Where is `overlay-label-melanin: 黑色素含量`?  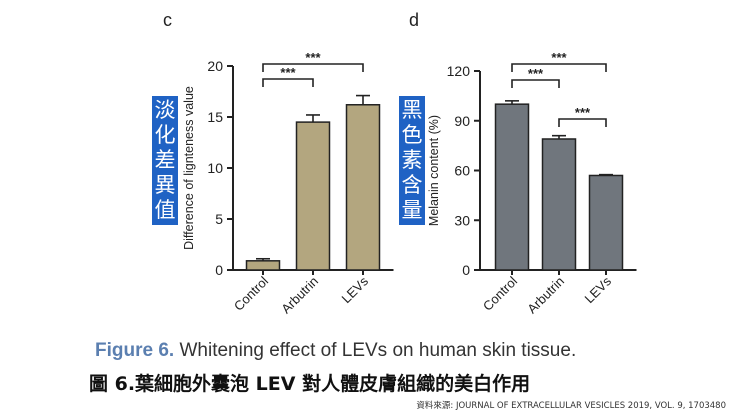 overlay-label-melanin: 黑色素含量 is located at coordinates (412, 160).